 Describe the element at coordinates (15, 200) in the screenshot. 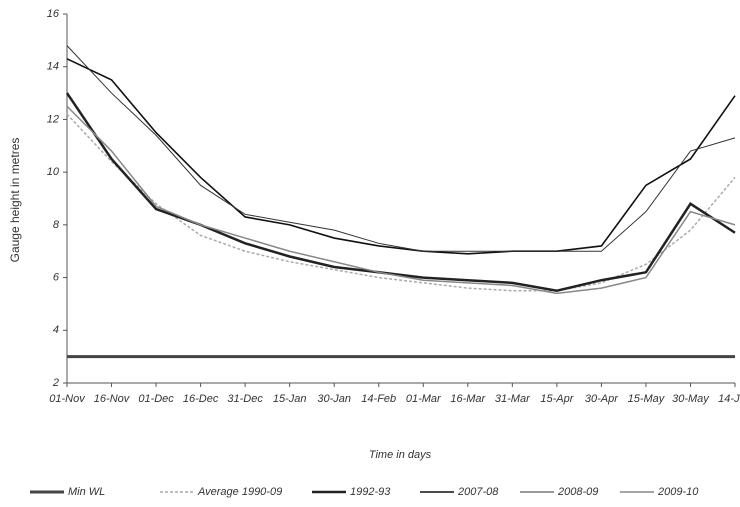

I see `y-axis-label: Gauge height in metres` at that location.